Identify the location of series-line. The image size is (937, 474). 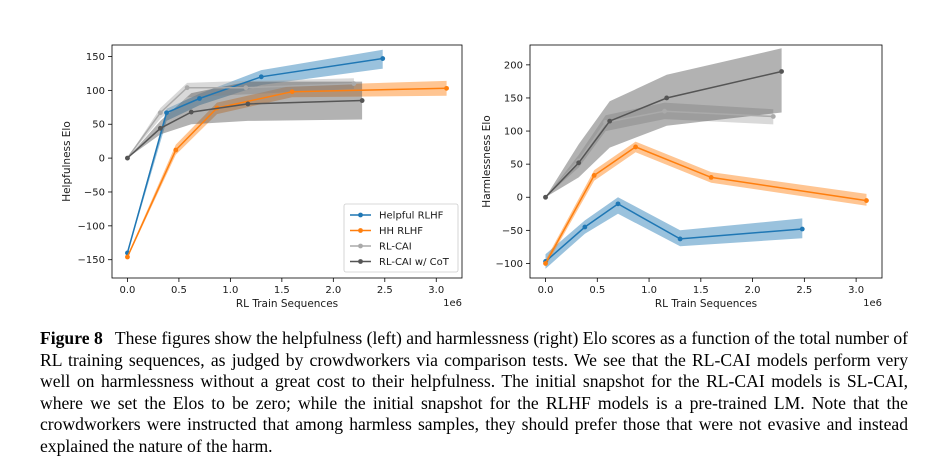
(705, 205).